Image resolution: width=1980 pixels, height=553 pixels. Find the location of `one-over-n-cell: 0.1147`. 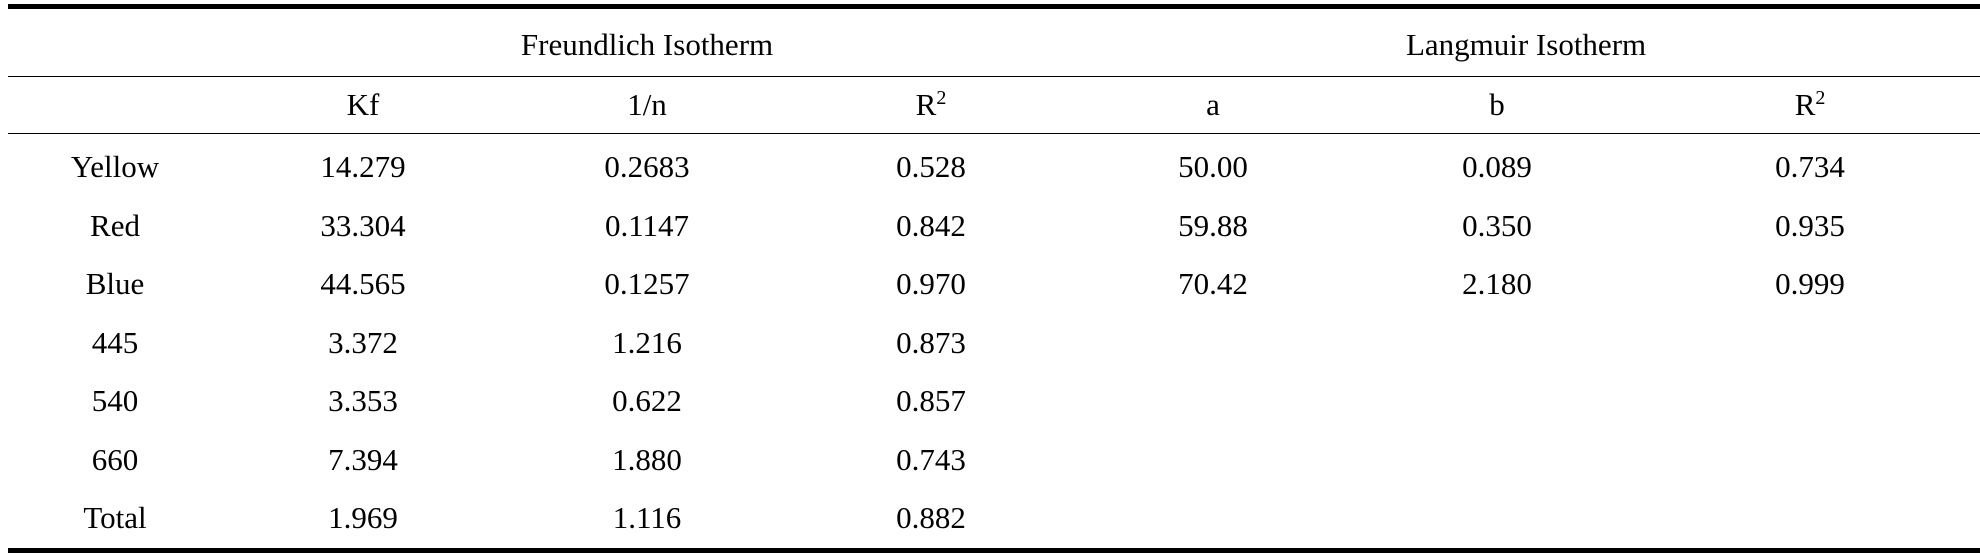

one-over-n-cell: 0.1147 is located at coordinates (647, 225).